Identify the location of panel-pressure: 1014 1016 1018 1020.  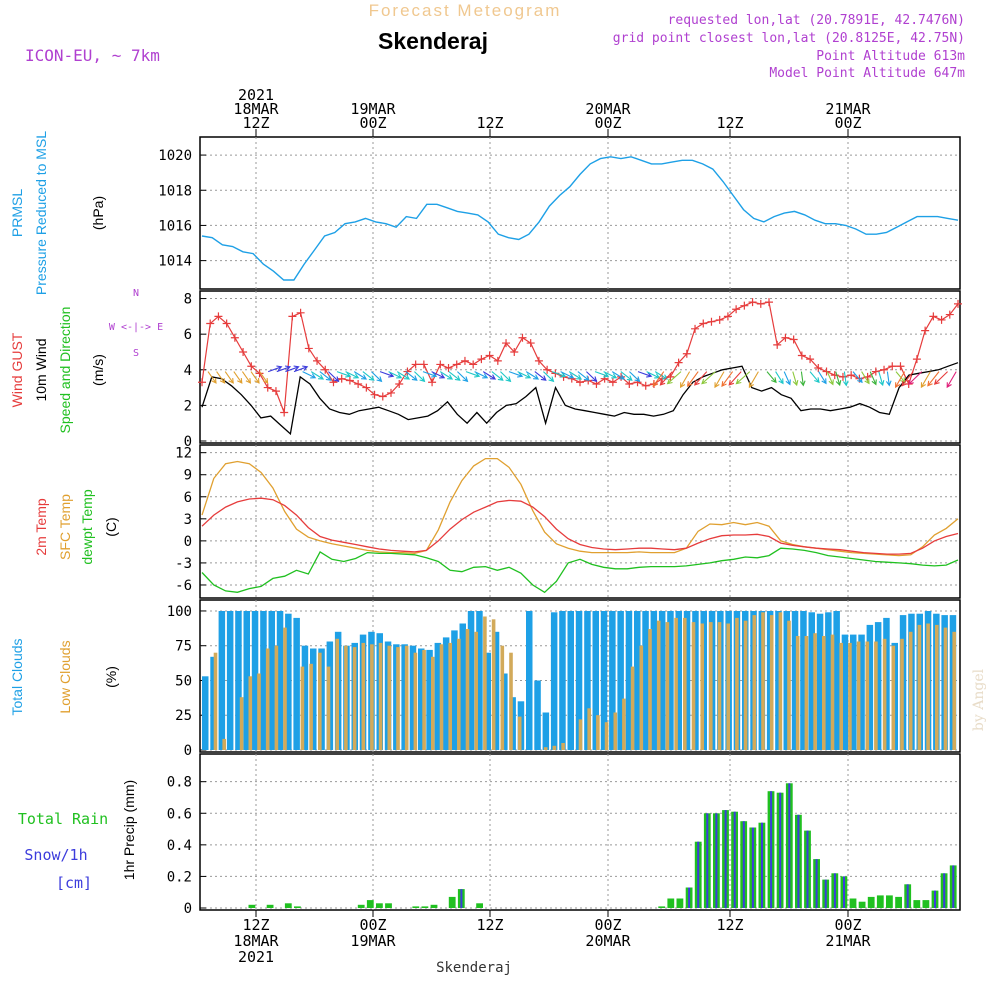
(559, 213).